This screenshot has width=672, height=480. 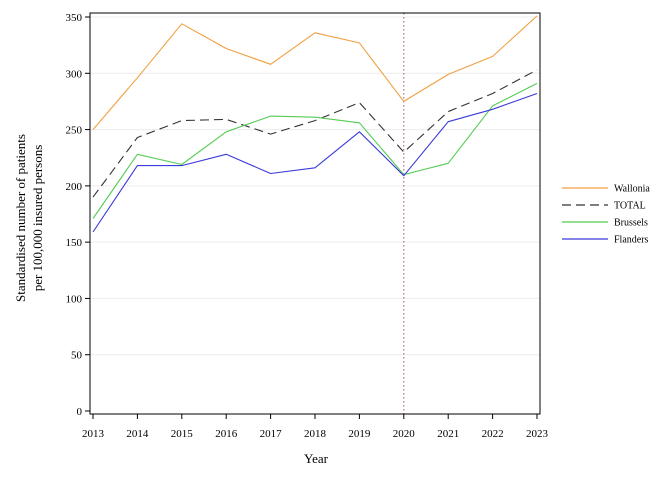 I want to click on x-tick-label-2013: 2013, so click(x=93, y=434).